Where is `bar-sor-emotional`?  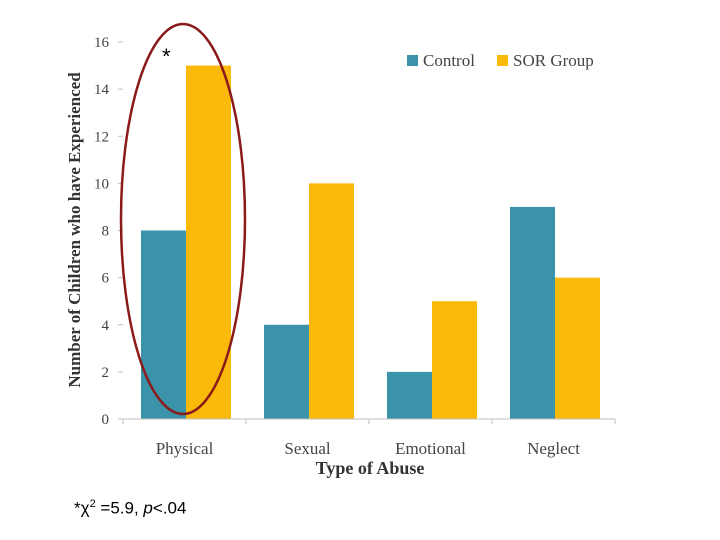 bar-sor-emotional is located at coordinates (454, 360).